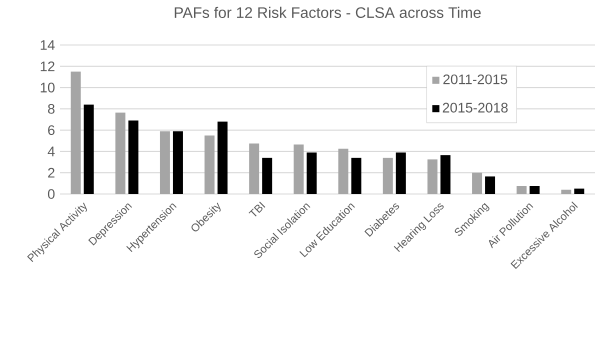 This screenshot has width=609, height=343. What do you see at coordinates (51, 194) in the screenshot?
I see `y-tick-label: 0` at bounding box center [51, 194].